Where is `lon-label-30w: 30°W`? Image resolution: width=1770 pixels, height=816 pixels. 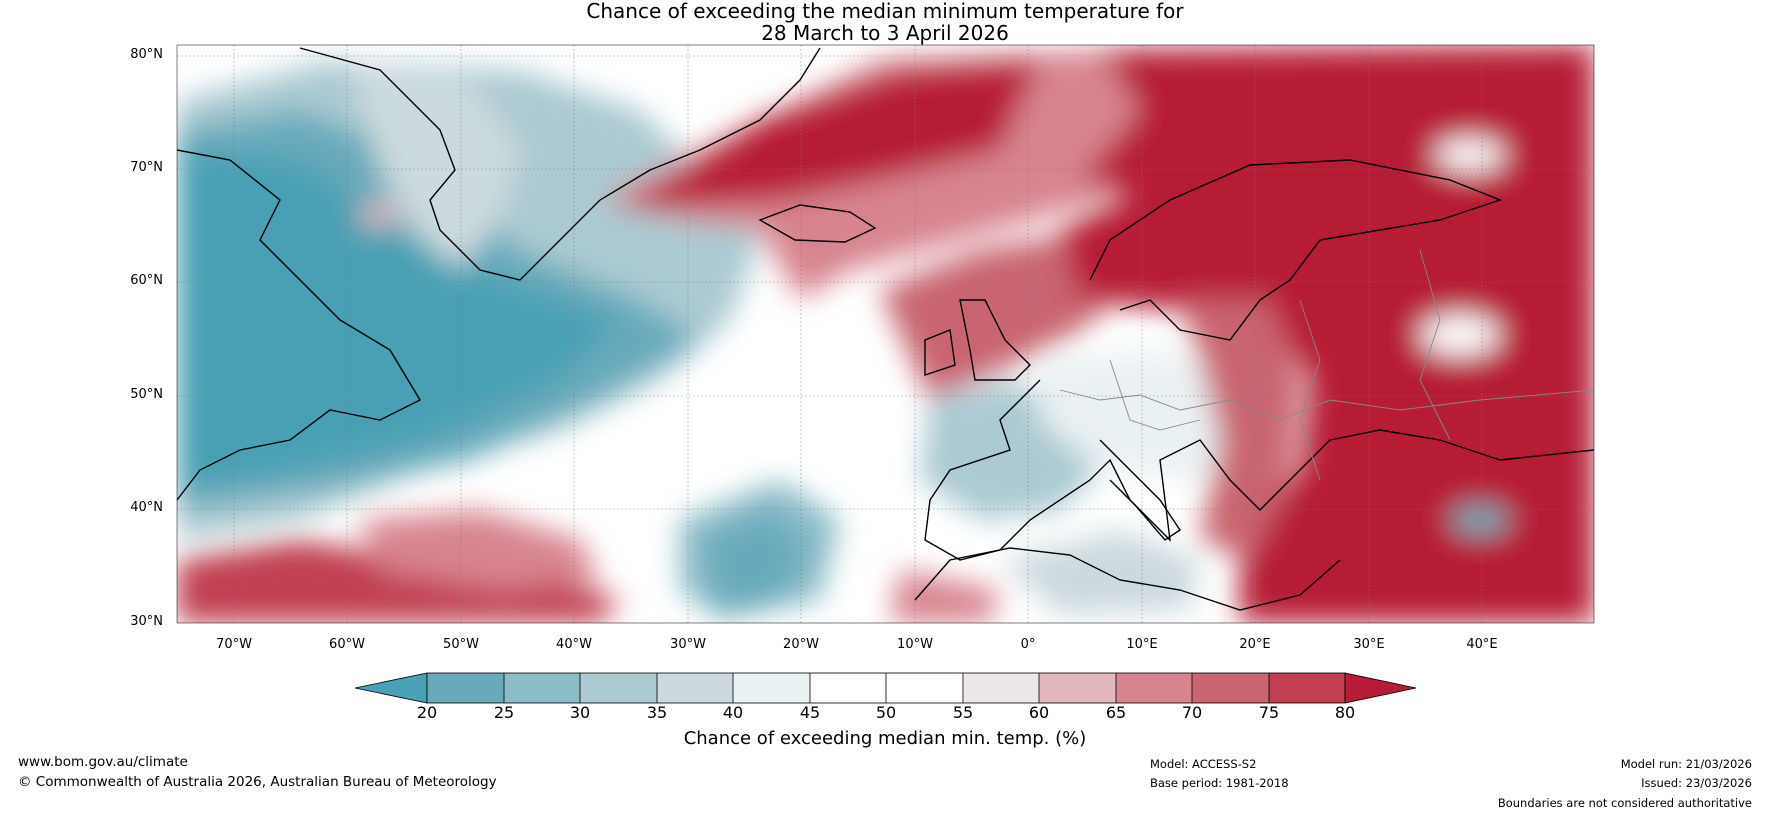
lon-label-30w: 30°W is located at coordinates (688, 644).